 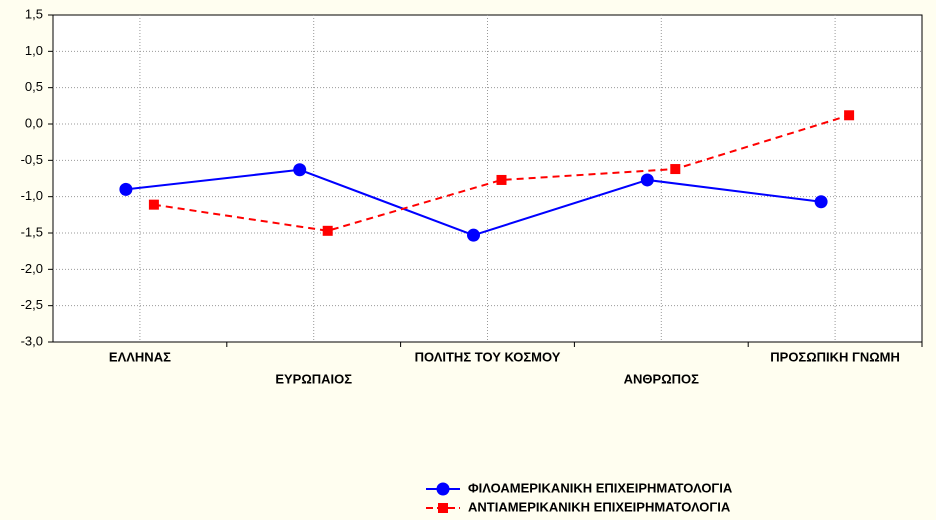 I want to click on y-tick-label: 1,5, so click(x=34, y=13).